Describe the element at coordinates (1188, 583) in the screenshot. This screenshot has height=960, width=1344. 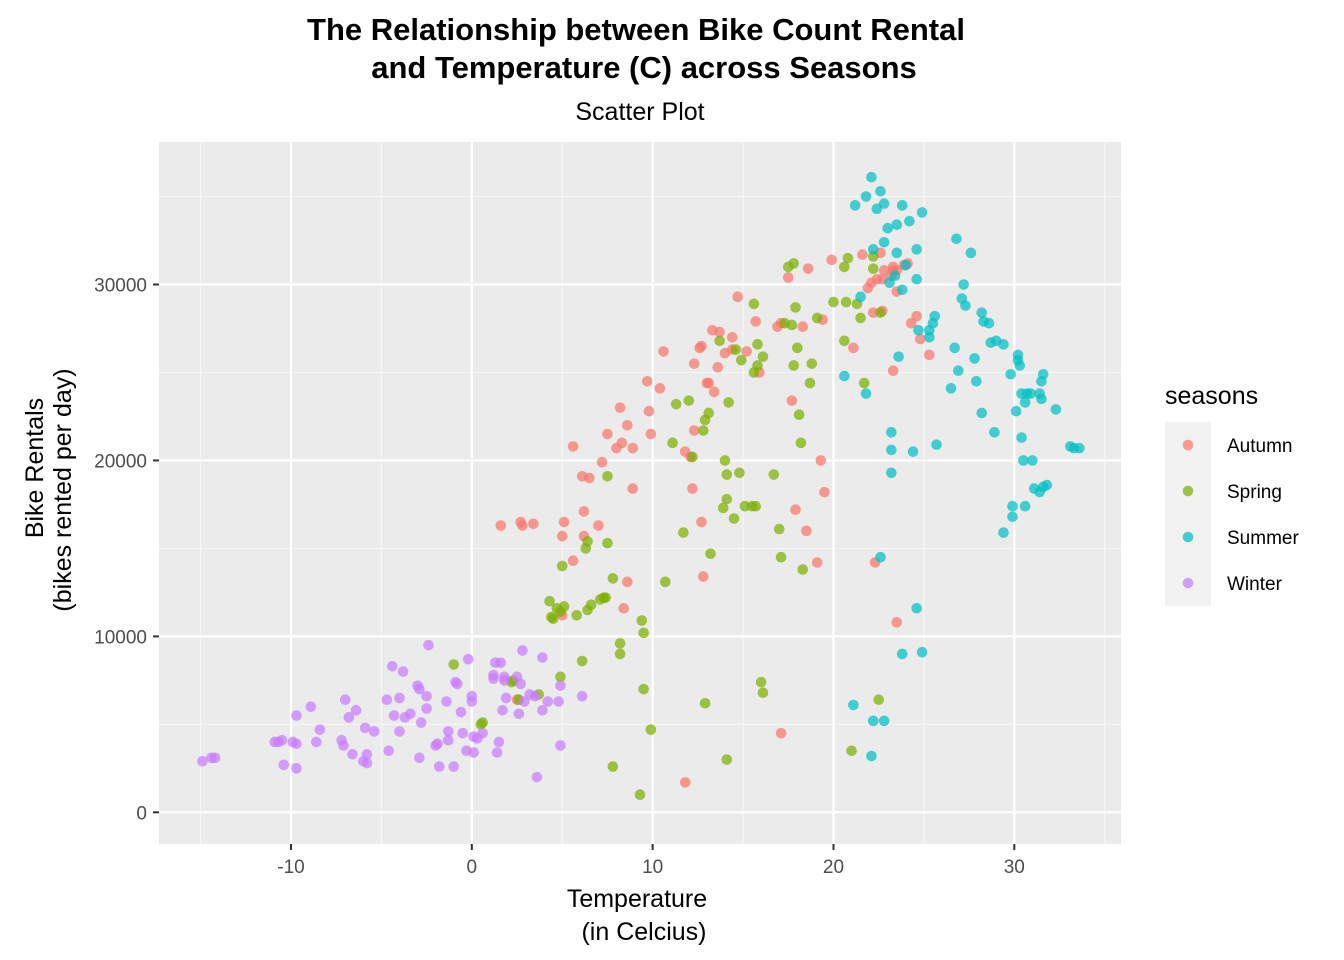
I see `legend-key-winter` at that location.